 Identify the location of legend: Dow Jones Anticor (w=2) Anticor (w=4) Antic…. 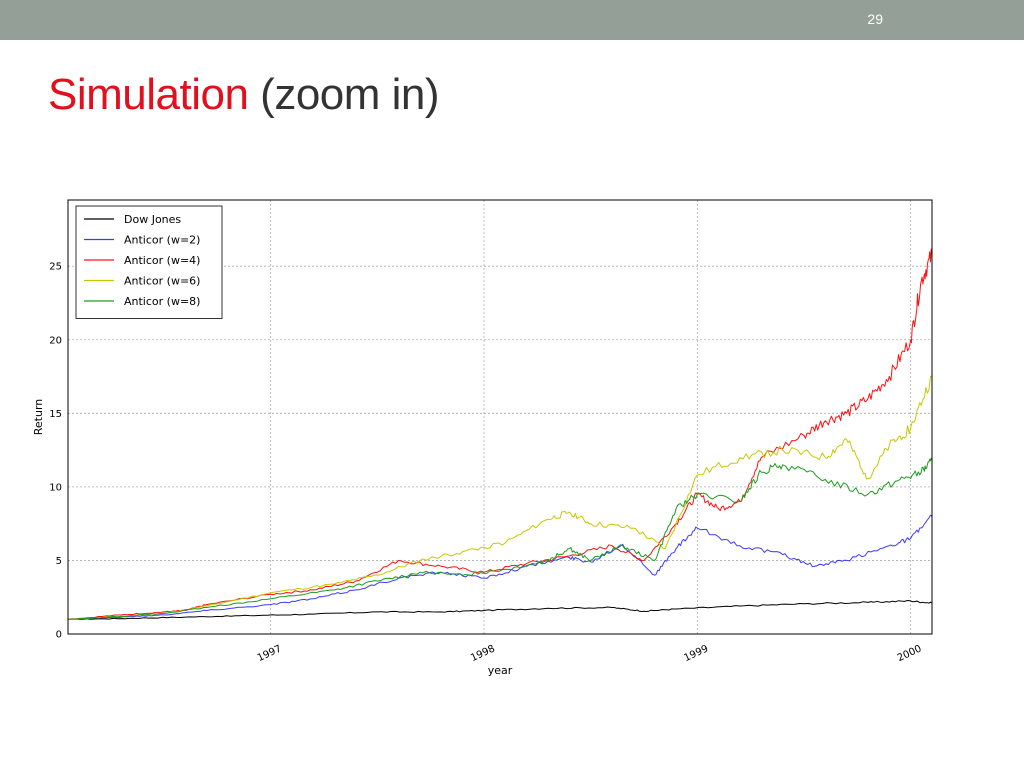
(149, 262).